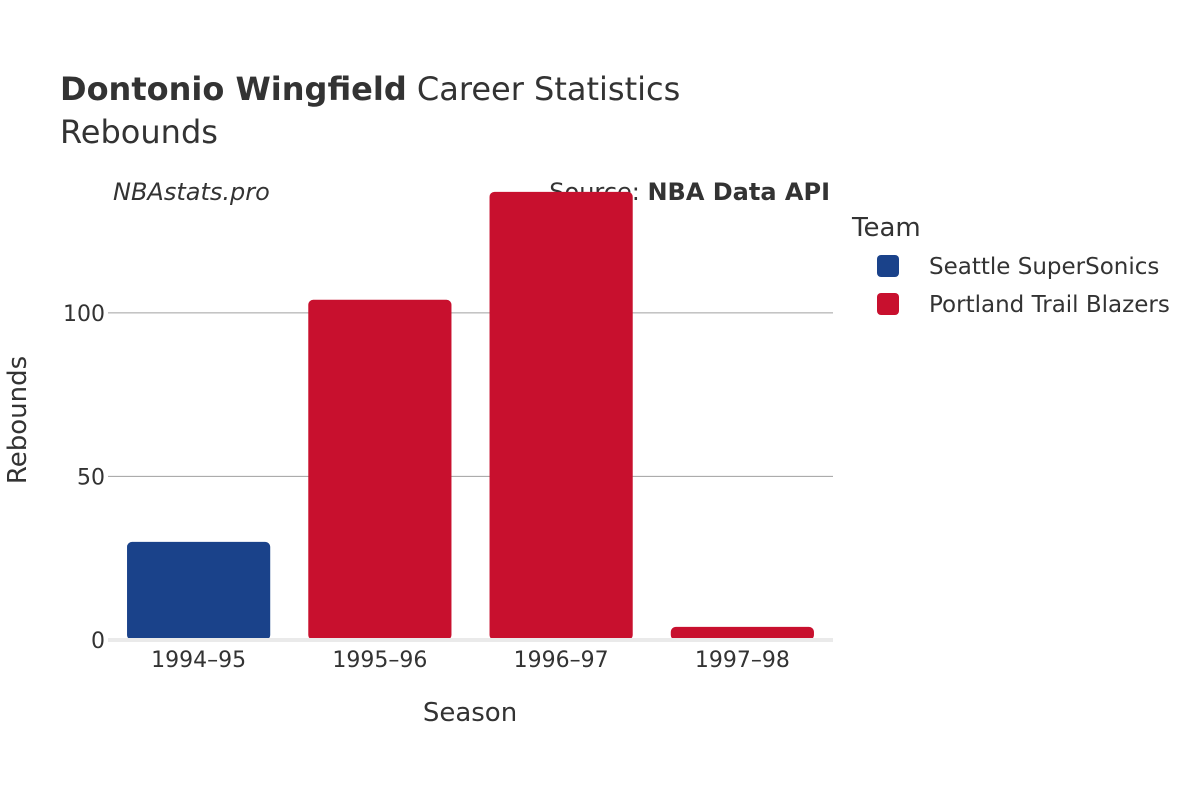 This screenshot has width=1200, height=800. I want to click on chart-title-bold: Dontonio Wingfield, so click(233, 89).